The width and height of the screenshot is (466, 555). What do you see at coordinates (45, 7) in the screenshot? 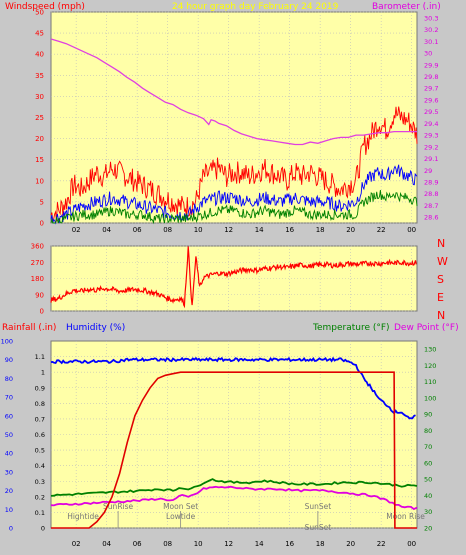
I see `windspeed-axis-label: Windspeed (mph)` at bounding box center [45, 7].